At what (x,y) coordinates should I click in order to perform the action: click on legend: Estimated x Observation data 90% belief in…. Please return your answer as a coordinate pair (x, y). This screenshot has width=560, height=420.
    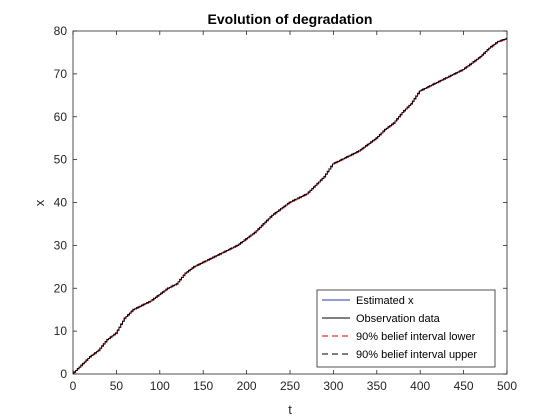
    Looking at the image, I should click on (406, 328).